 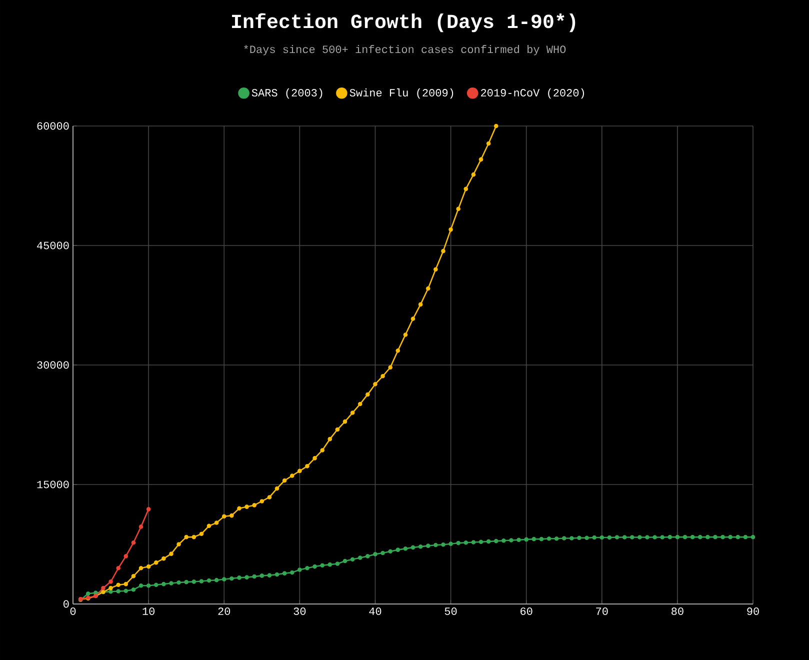 I want to click on legend-label: Swine Flu (2009), so click(x=402, y=93).